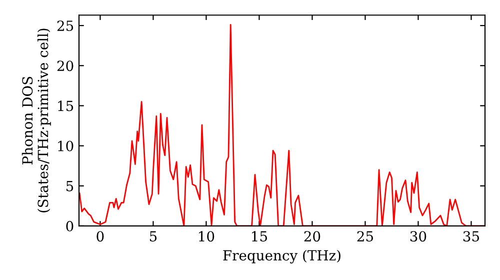 The image size is (500, 280). I want to click on x-tick-label: 20, so click(312, 236).